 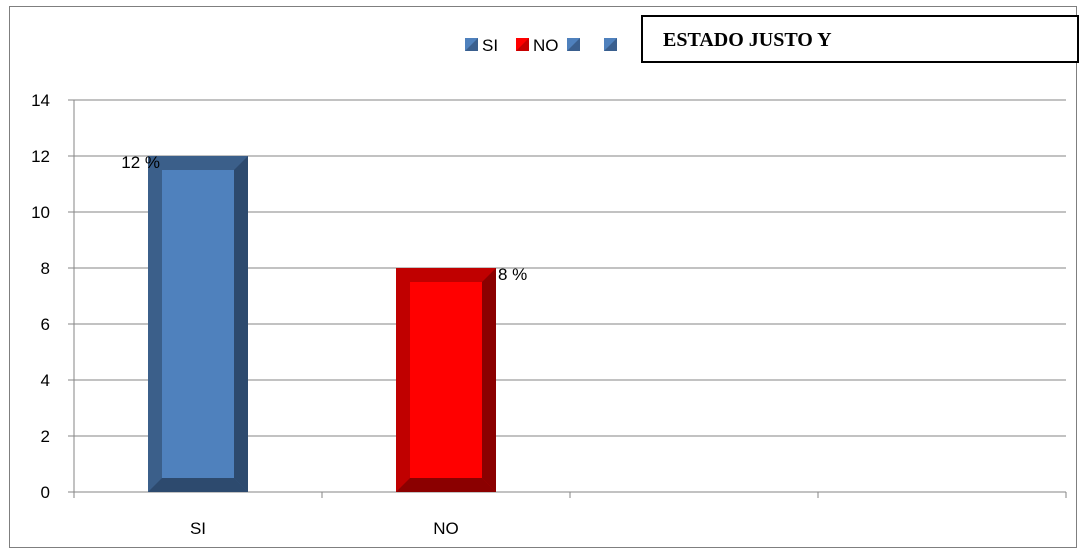 I want to click on bar-no, so click(x=446, y=380).